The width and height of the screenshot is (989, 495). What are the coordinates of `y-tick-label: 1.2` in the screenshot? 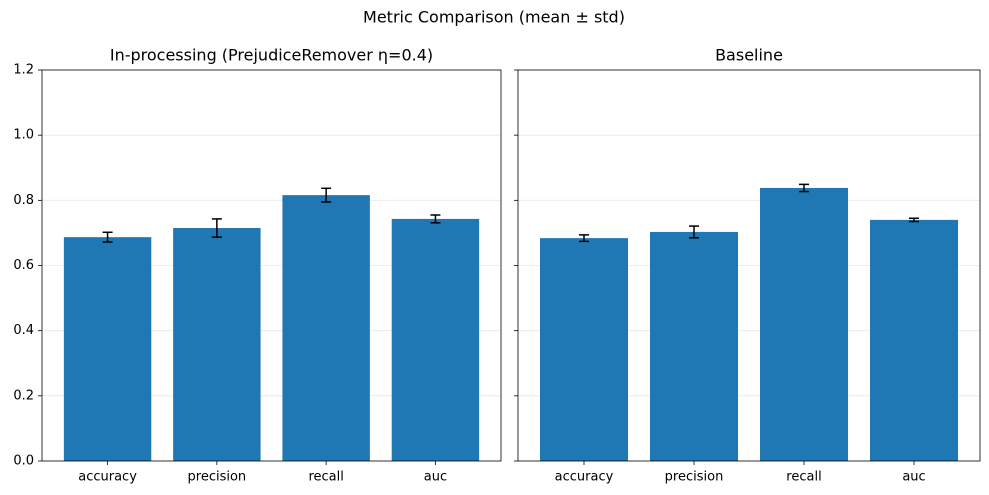 It's located at (23, 70).